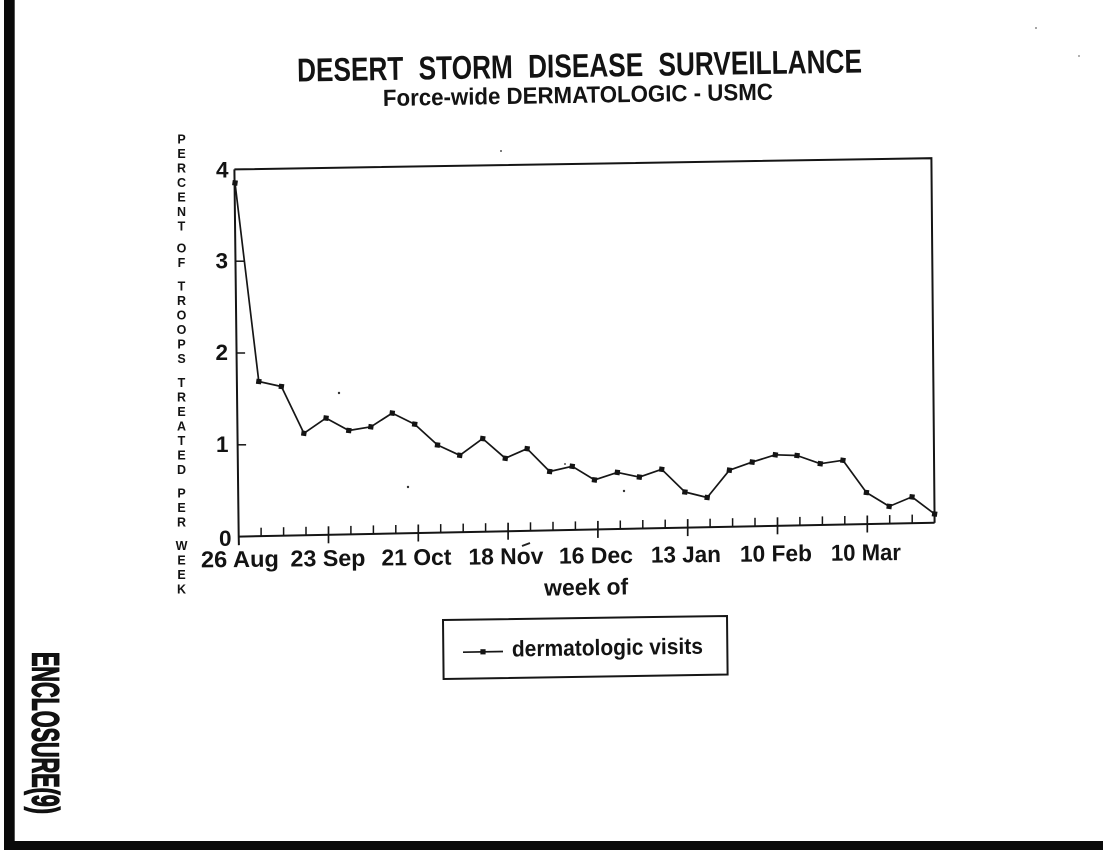 The height and width of the screenshot is (850, 1107). I want to click on svg-text: 10 Feb, so click(776, 553).